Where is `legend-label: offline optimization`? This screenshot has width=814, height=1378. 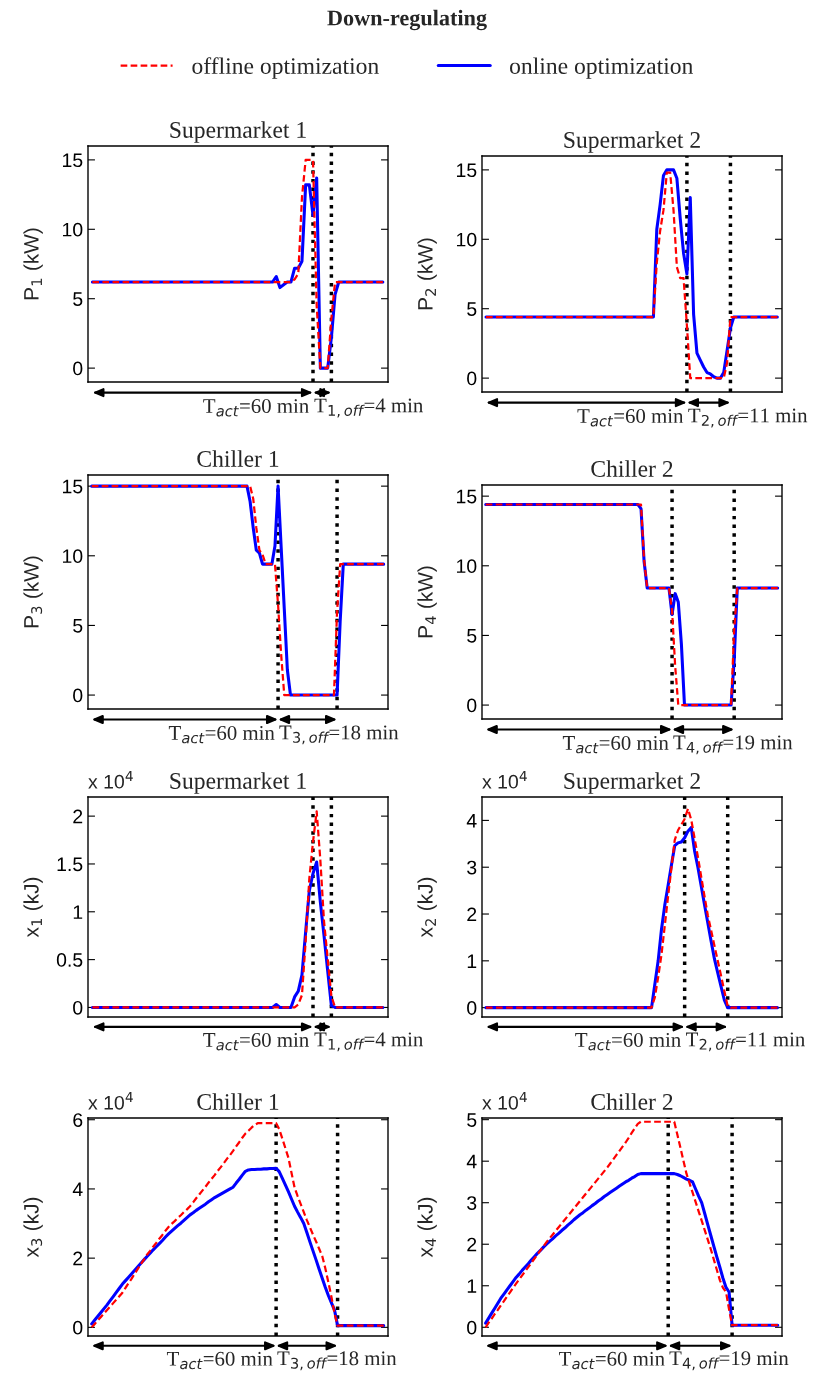 legend-label: offline optimization is located at coordinates (285, 68).